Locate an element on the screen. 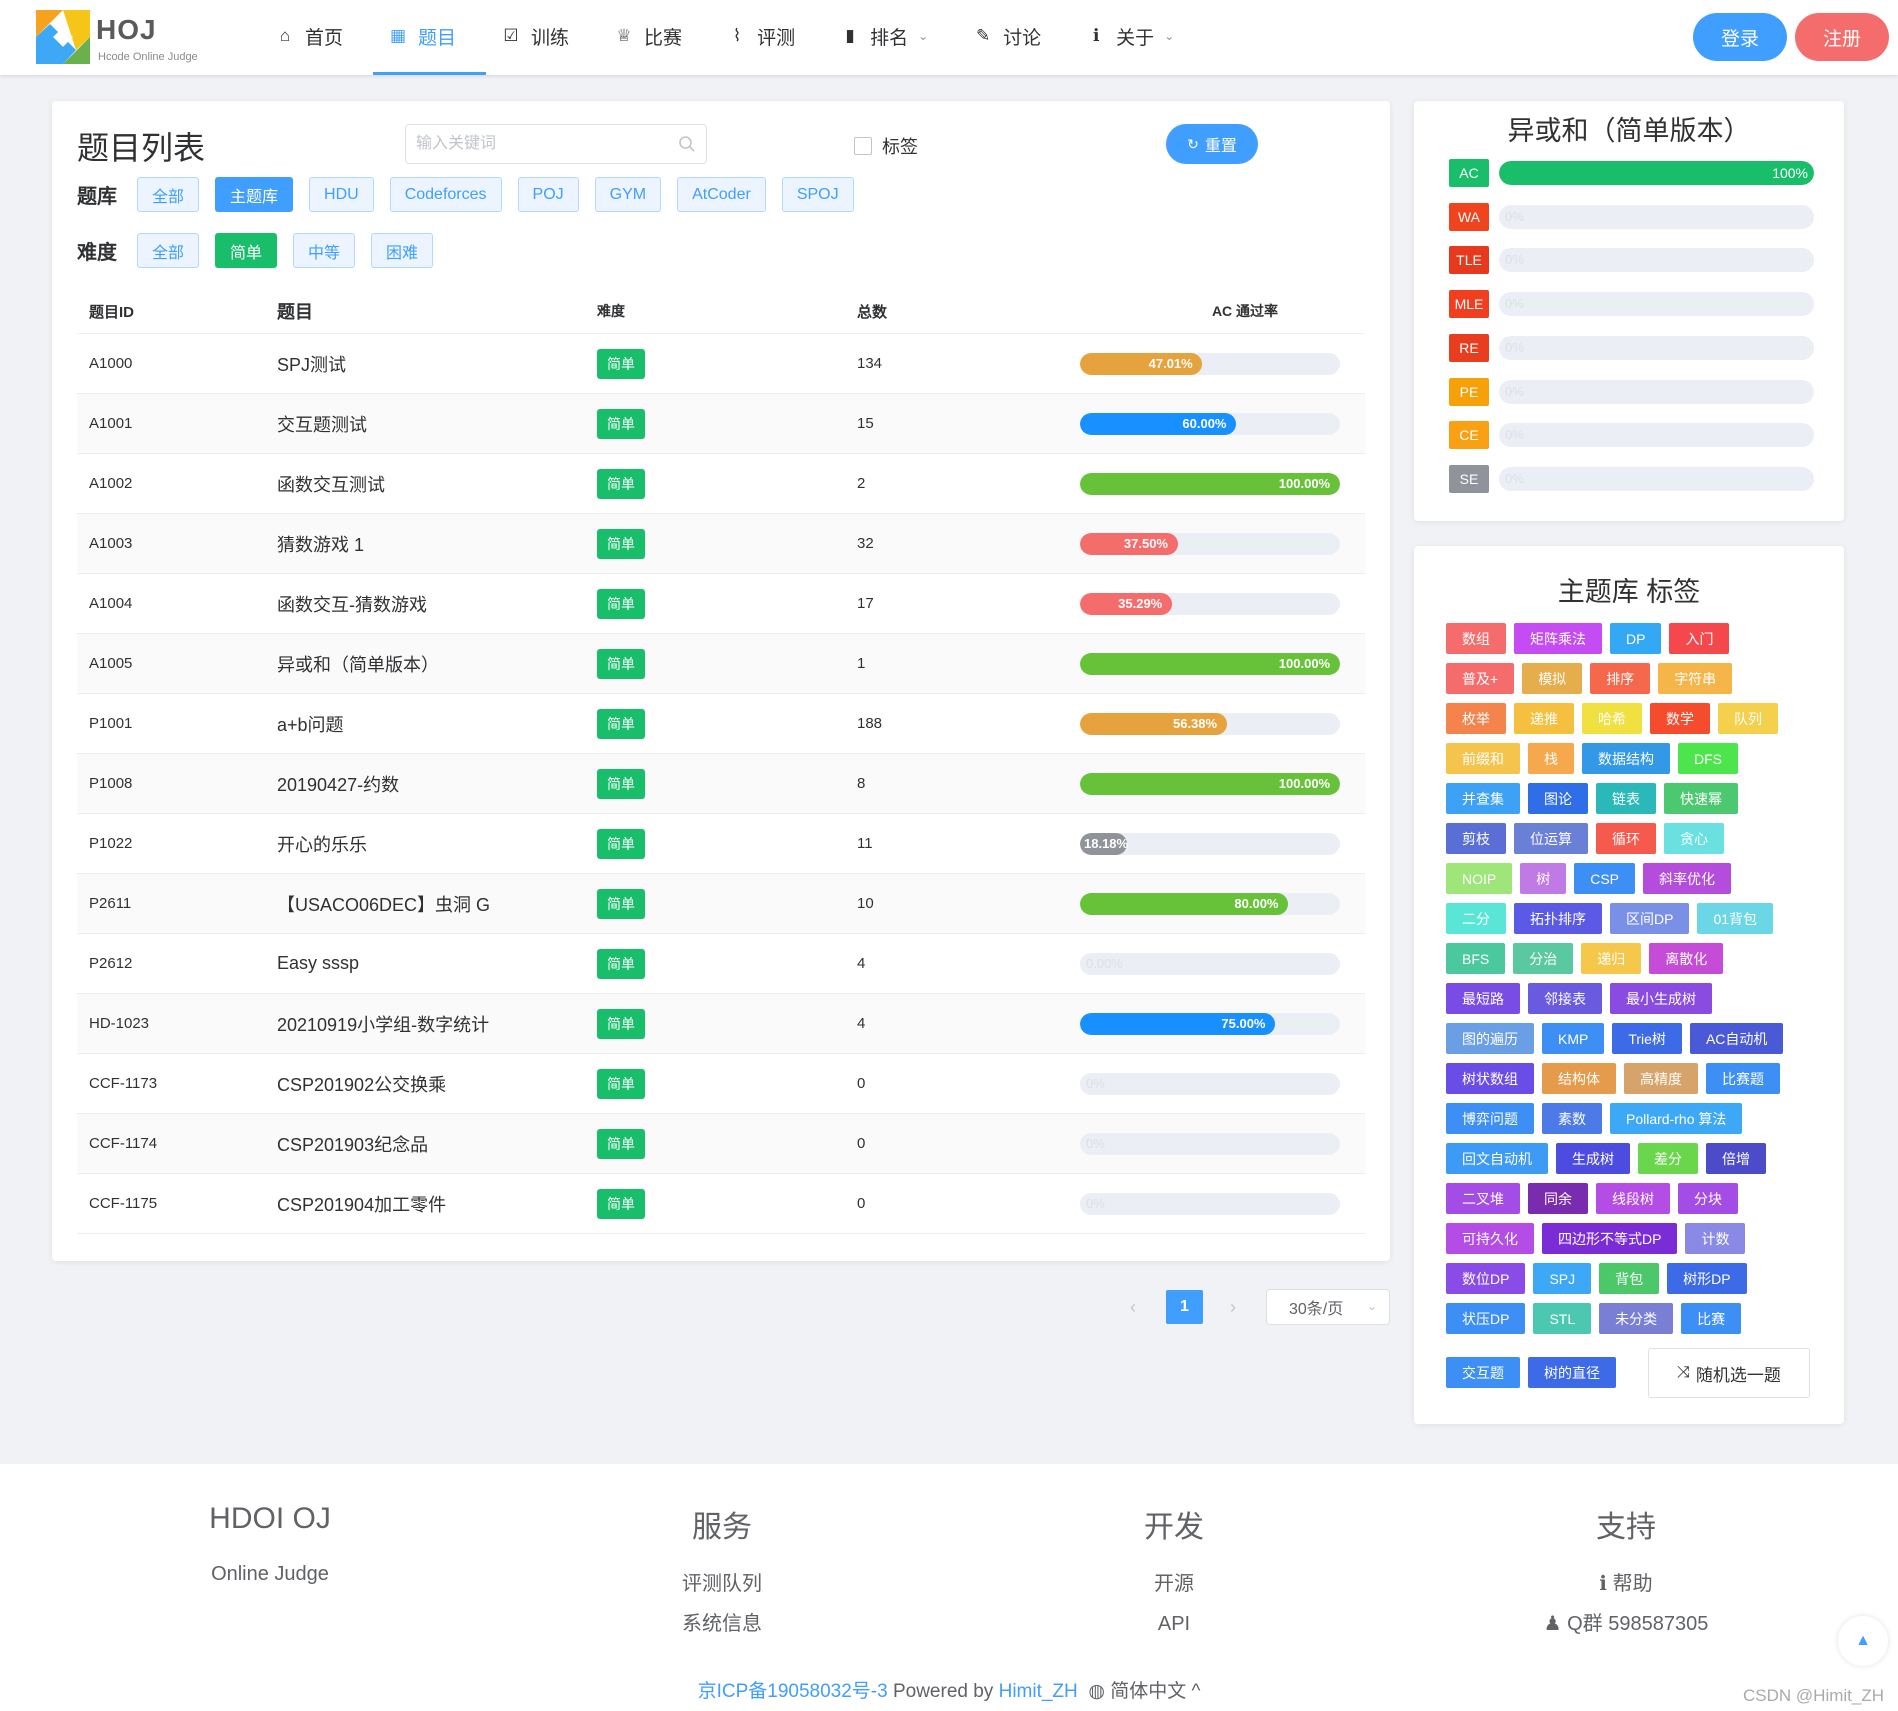 This screenshot has width=1898, height=1711. tag-chip: 数组 is located at coordinates (1476, 638).